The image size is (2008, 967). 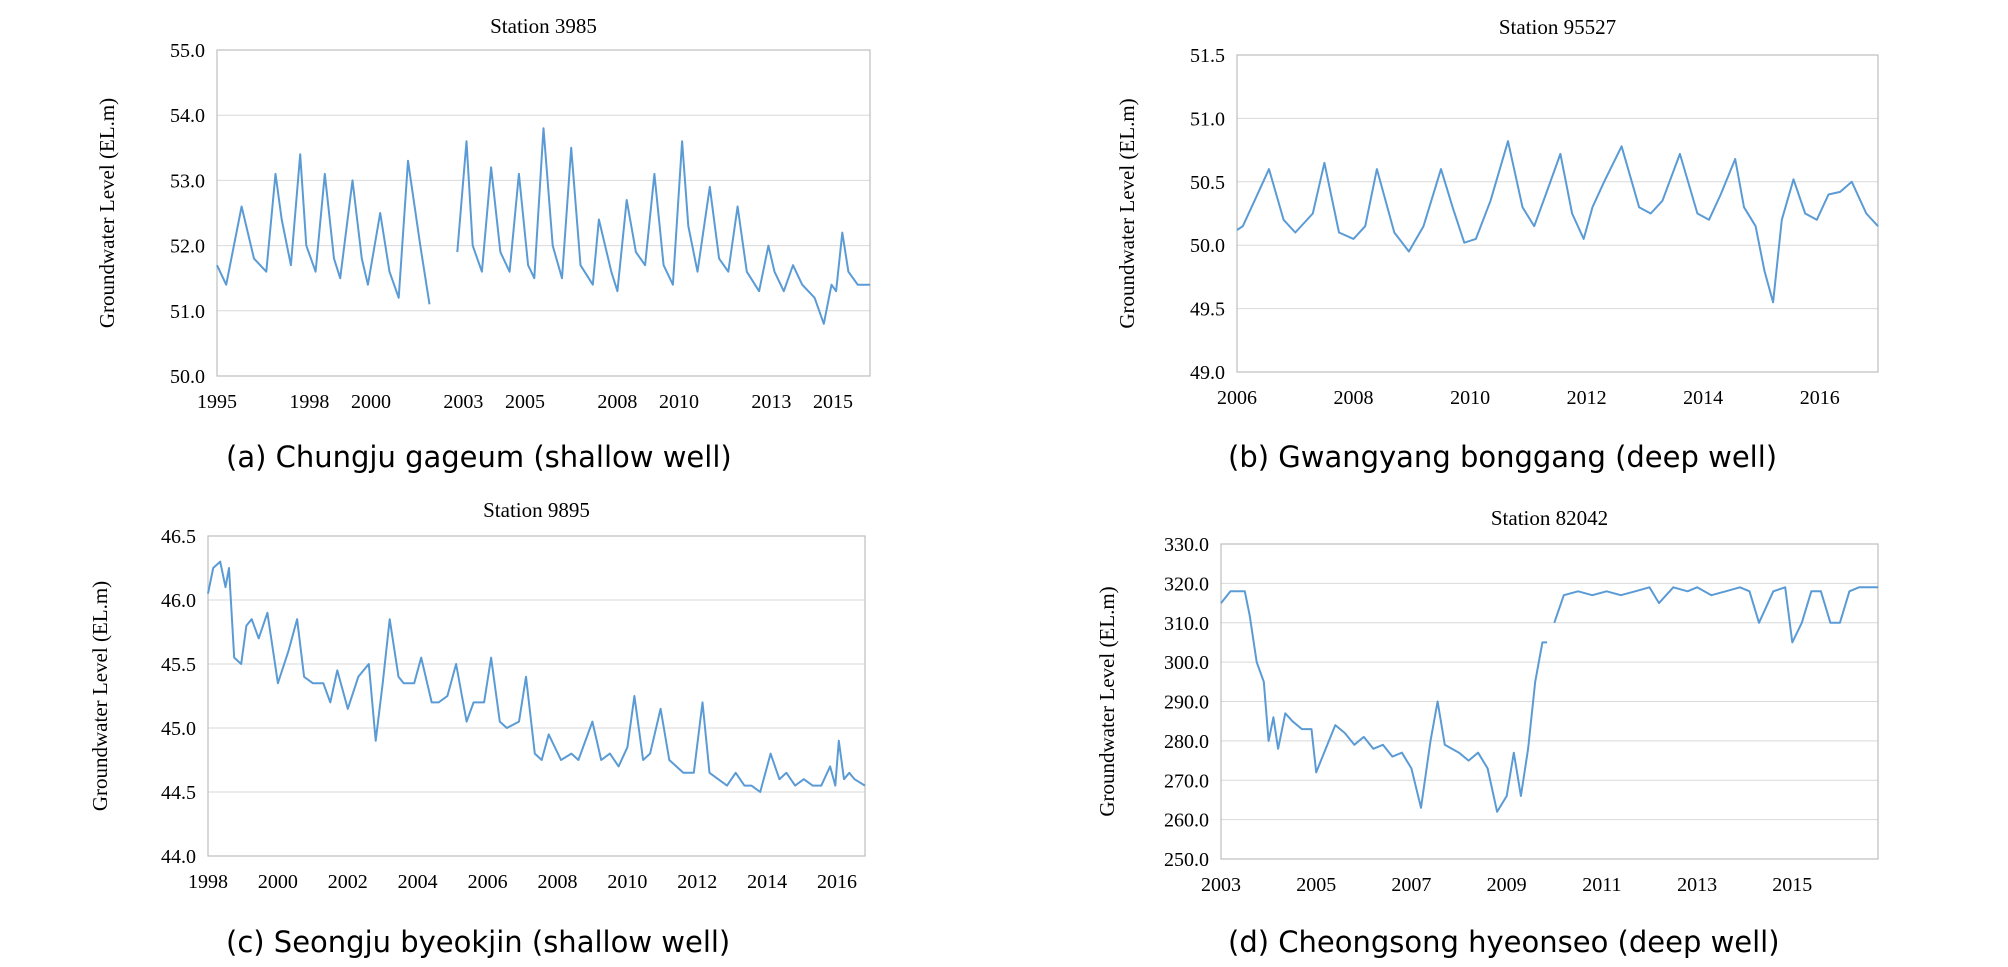 I want to click on y-tick-label: 55.0, so click(x=187, y=51).